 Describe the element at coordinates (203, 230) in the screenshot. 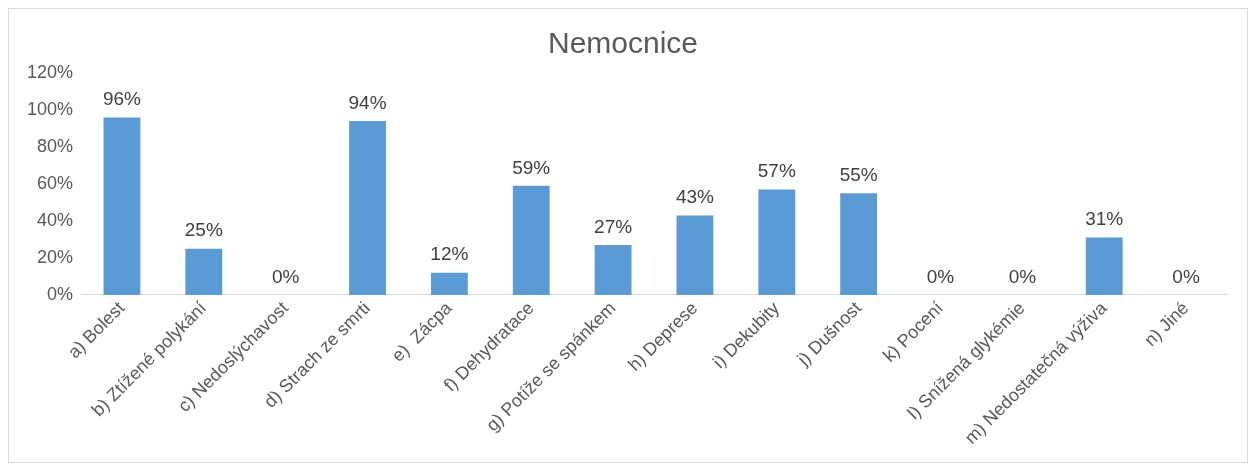

I see `data-label: 25%` at that location.